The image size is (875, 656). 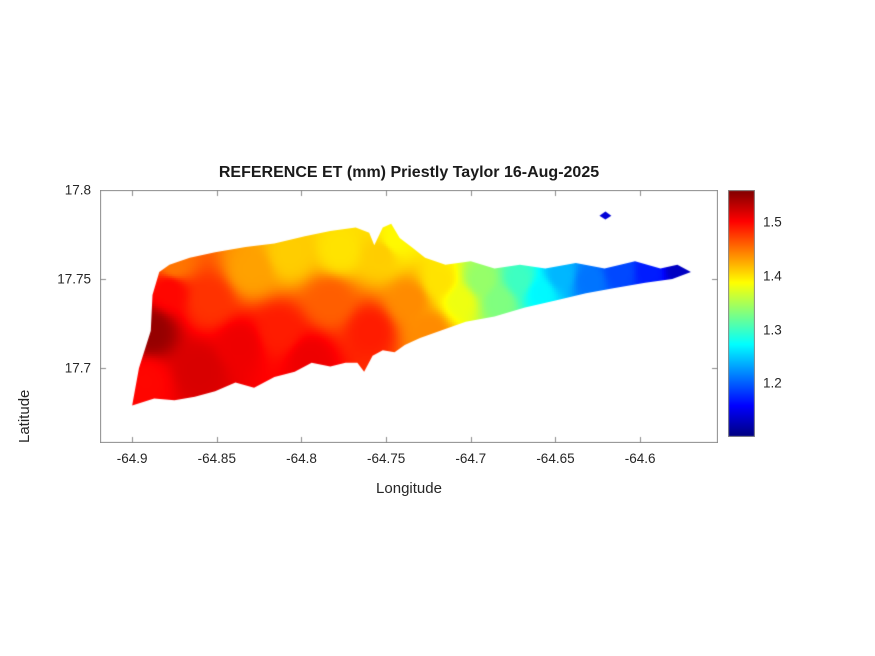 What do you see at coordinates (386, 458) in the screenshot?
I see `x-tick-label: -64.75` at bounding box center [386, 458].